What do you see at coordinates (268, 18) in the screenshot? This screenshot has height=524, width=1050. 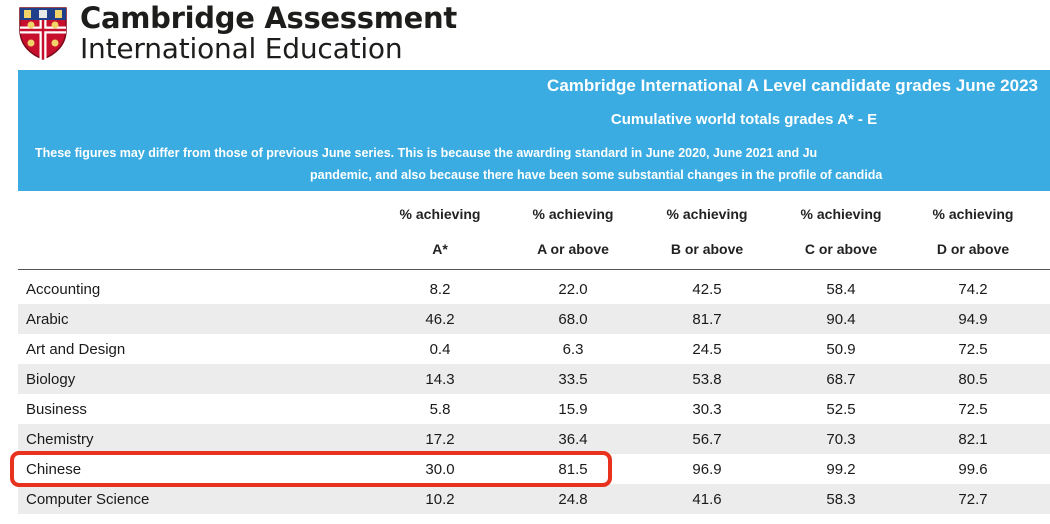 I see `brand-line-1: Cambridge Assessment` at bounding box center [268, 18].